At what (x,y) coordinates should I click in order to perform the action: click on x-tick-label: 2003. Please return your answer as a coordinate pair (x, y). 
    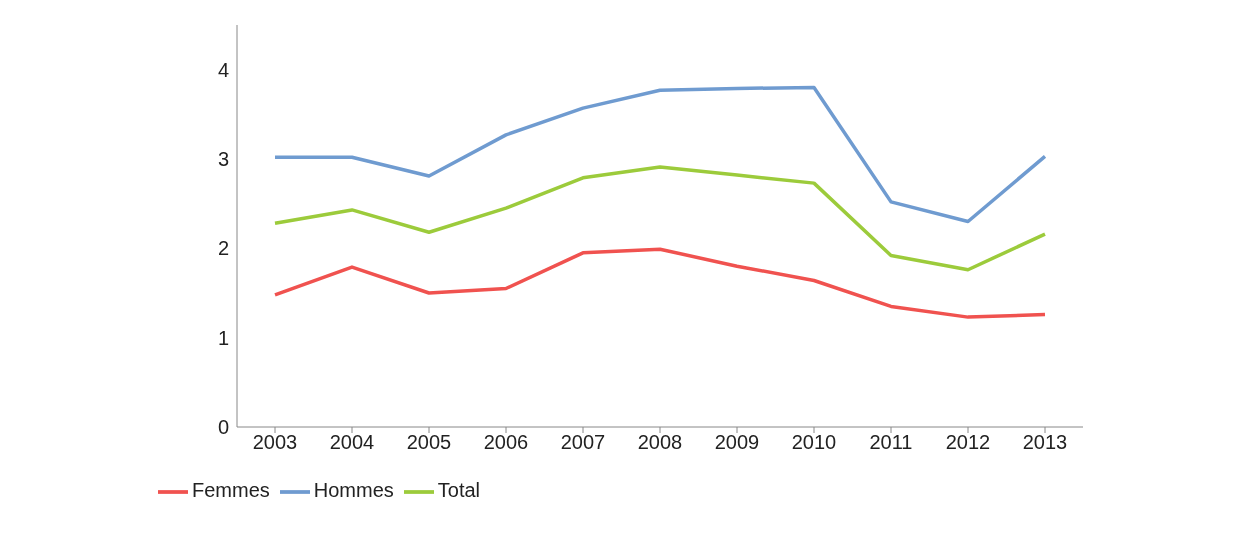
    Looking at the image, I should click on (275, 442).